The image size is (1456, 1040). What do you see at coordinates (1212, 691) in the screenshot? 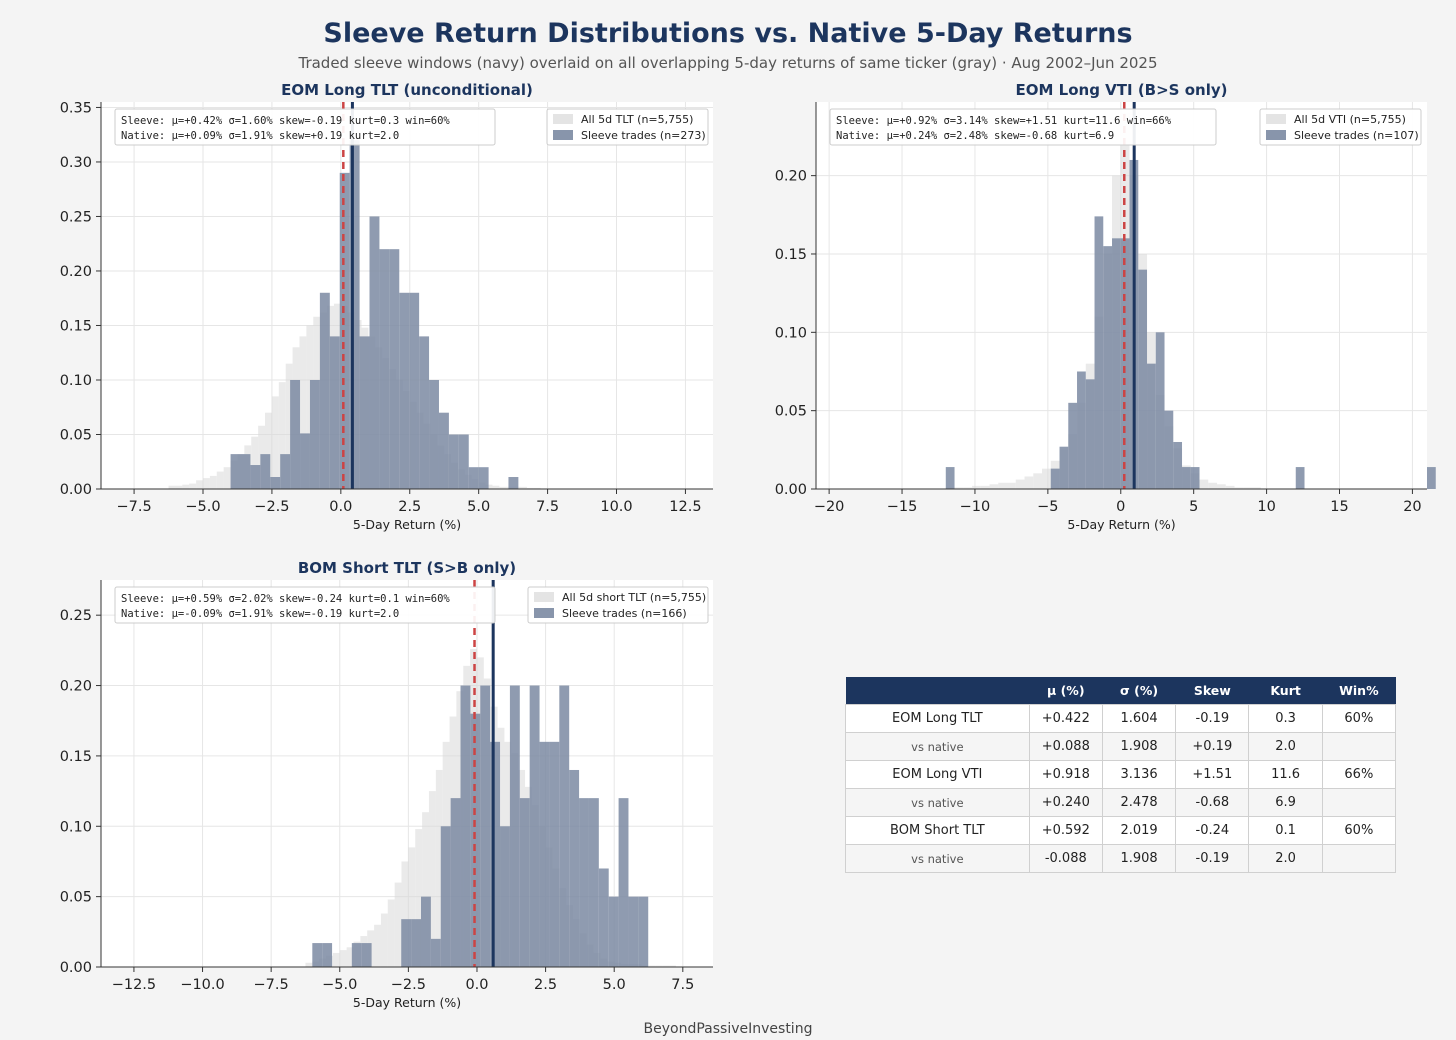
I see `header-cell: Skew` at bounding box center [1212, 691].